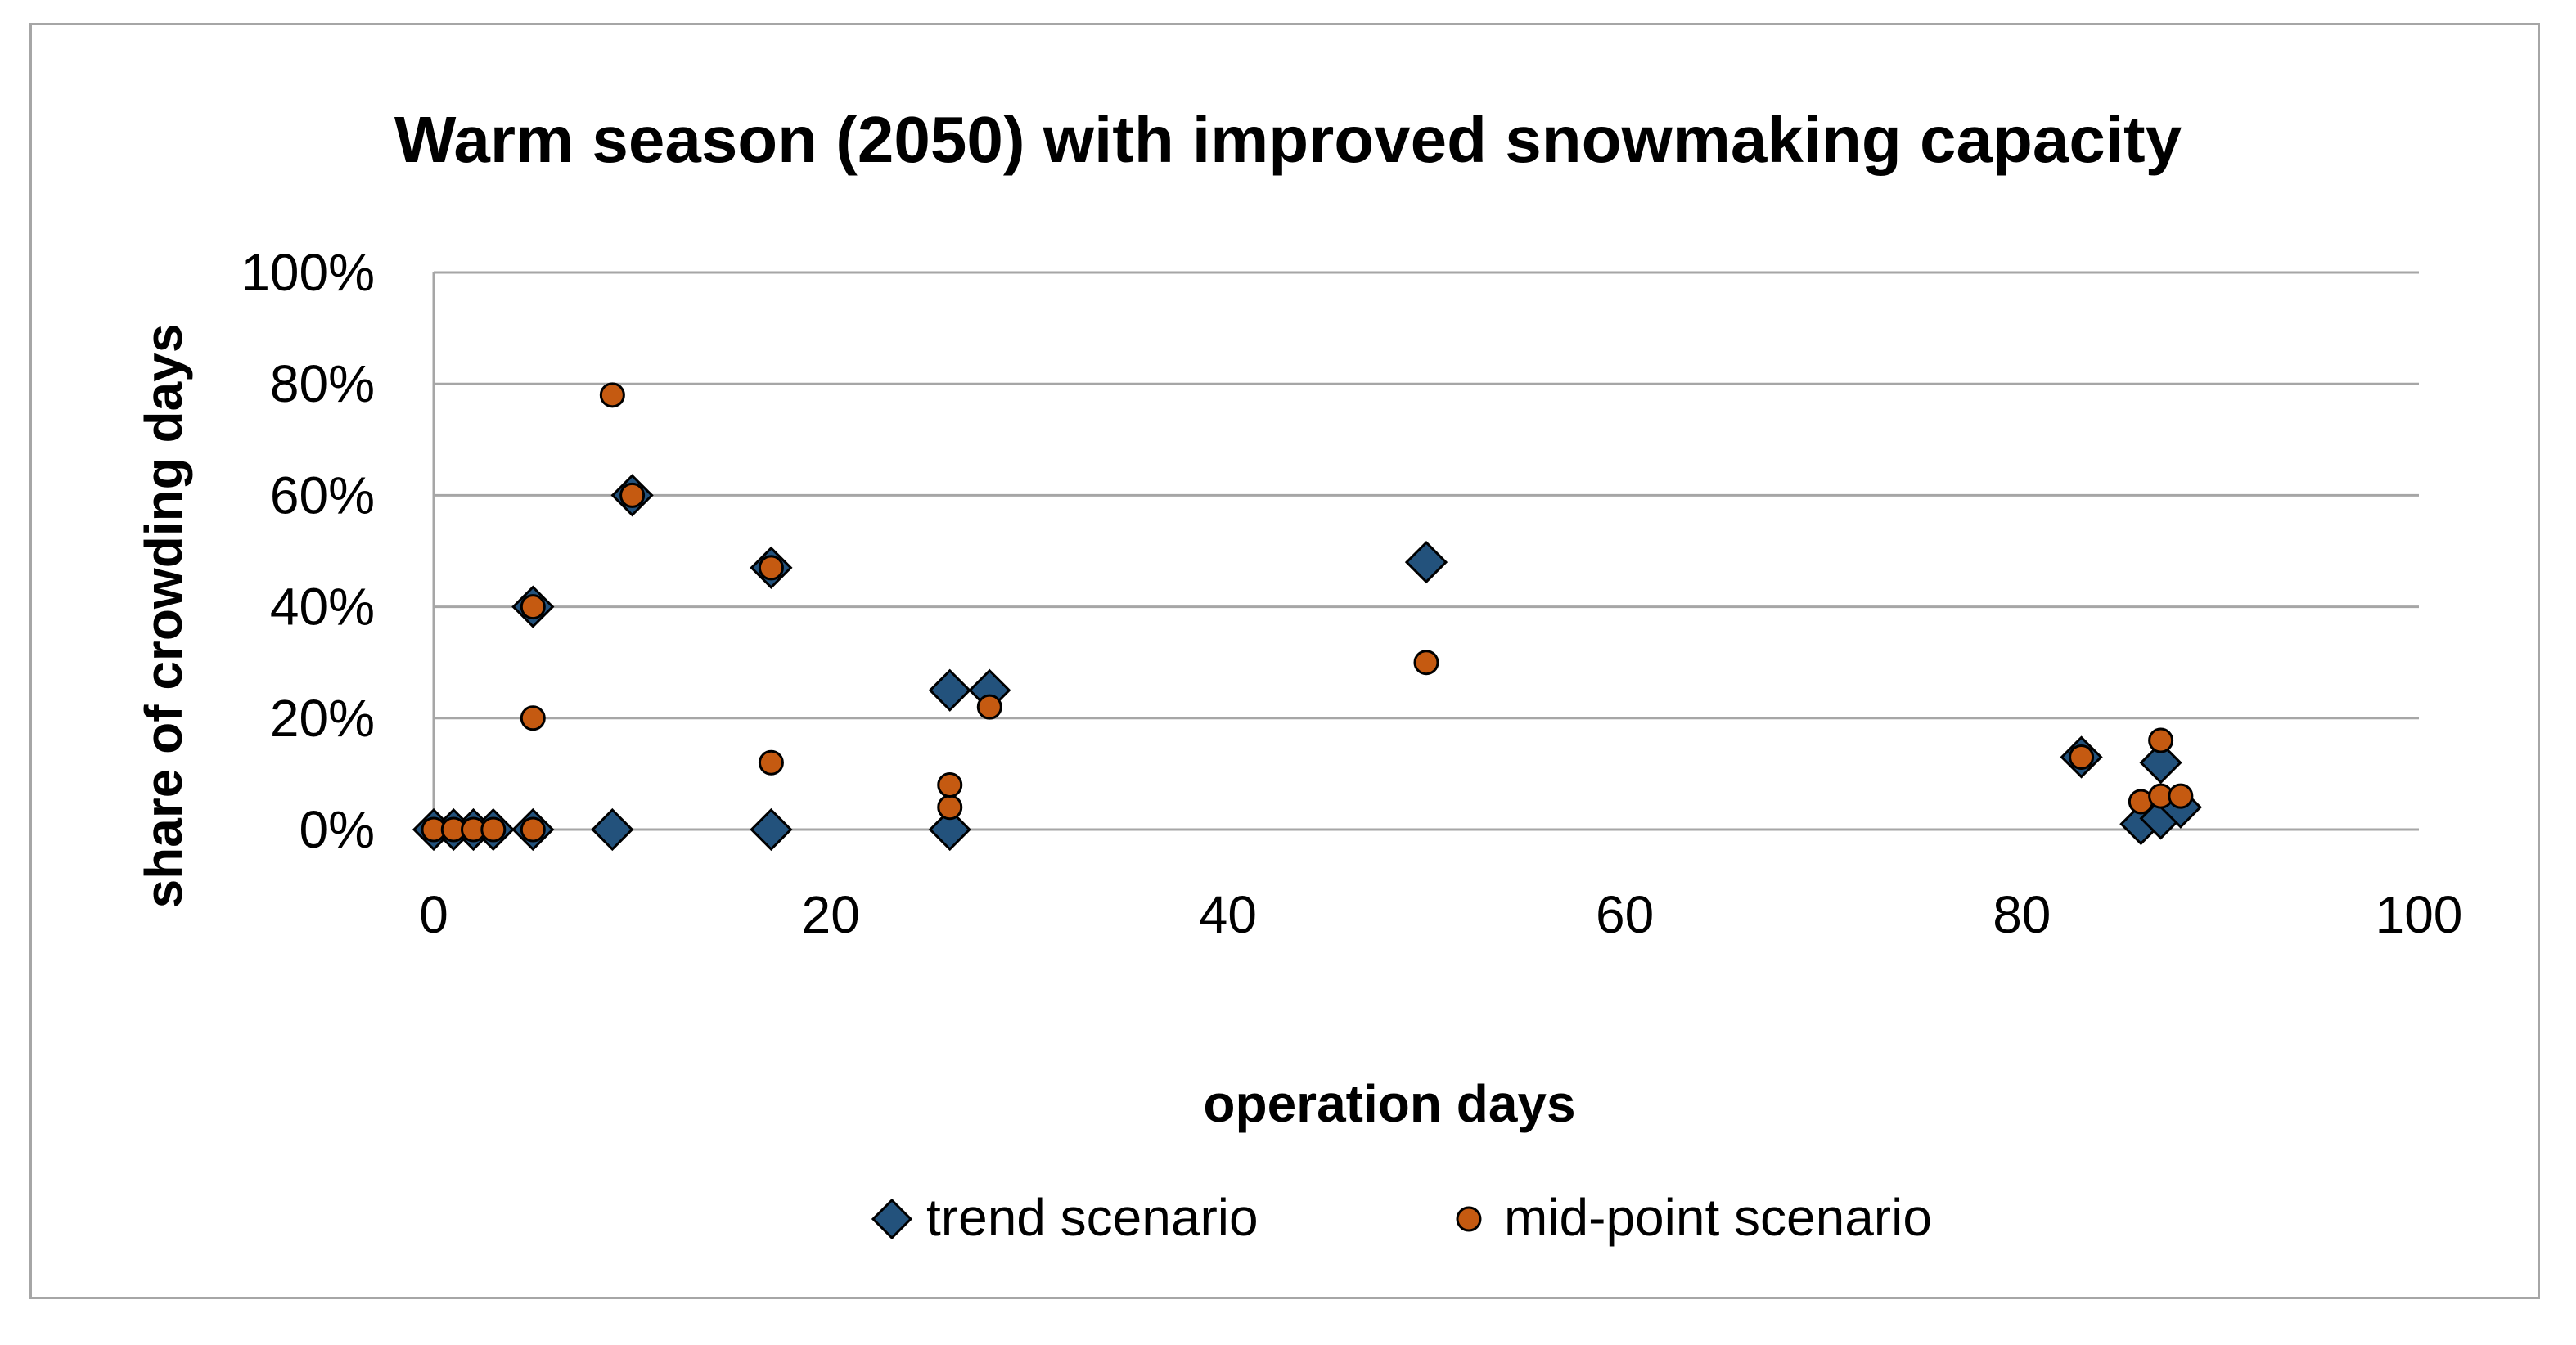  Describe the element at coordinates (308, 551) in the screenshot. I see `y-tick-labels: 0% 20% 40% 60% 80% 100%` at that location.